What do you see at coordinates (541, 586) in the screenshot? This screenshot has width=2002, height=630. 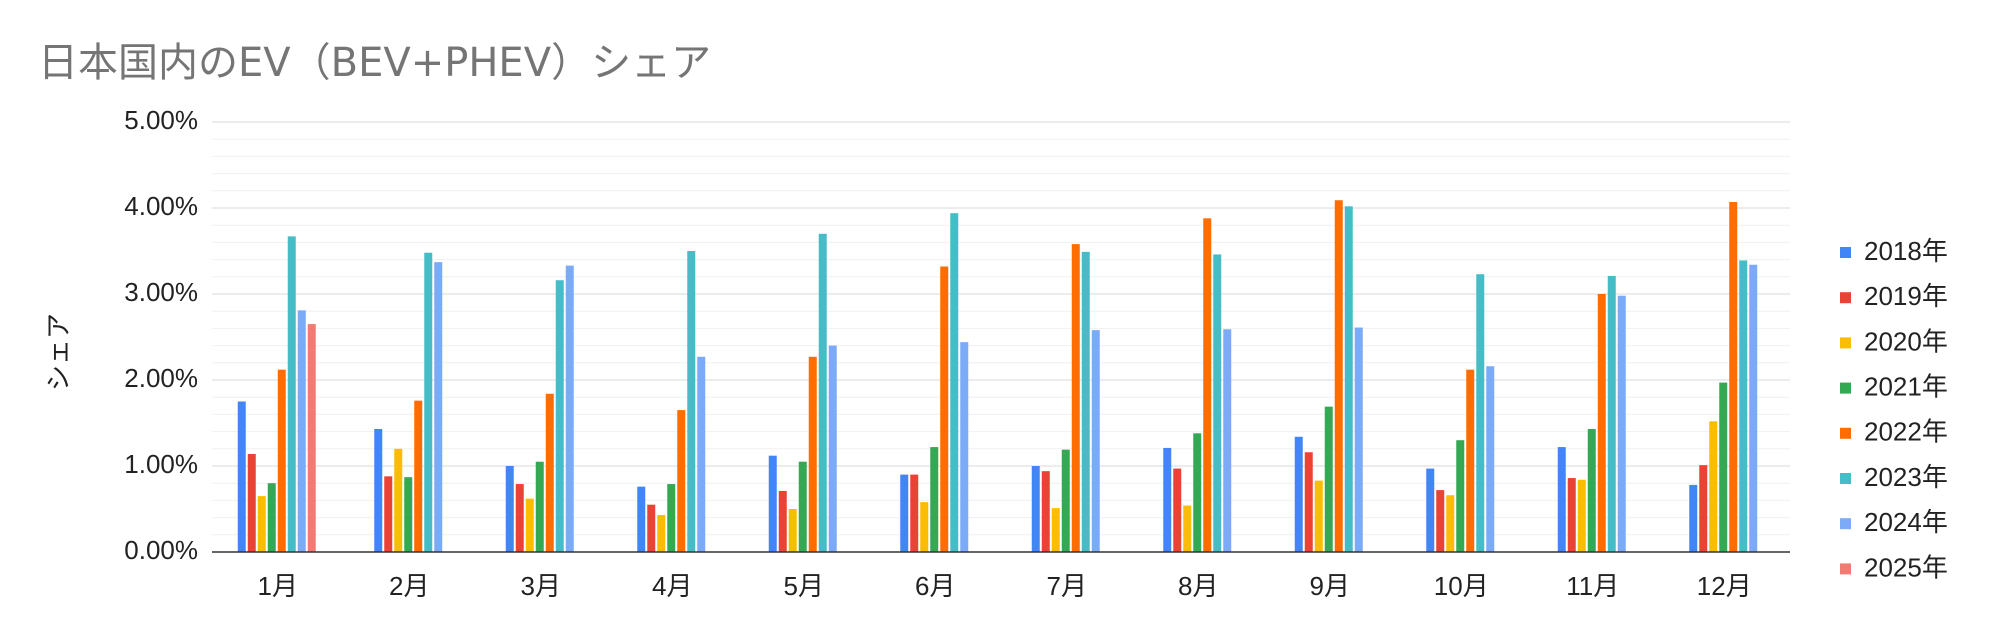 I see `x-tick-label: 3月` at bounding box center [541, 586].